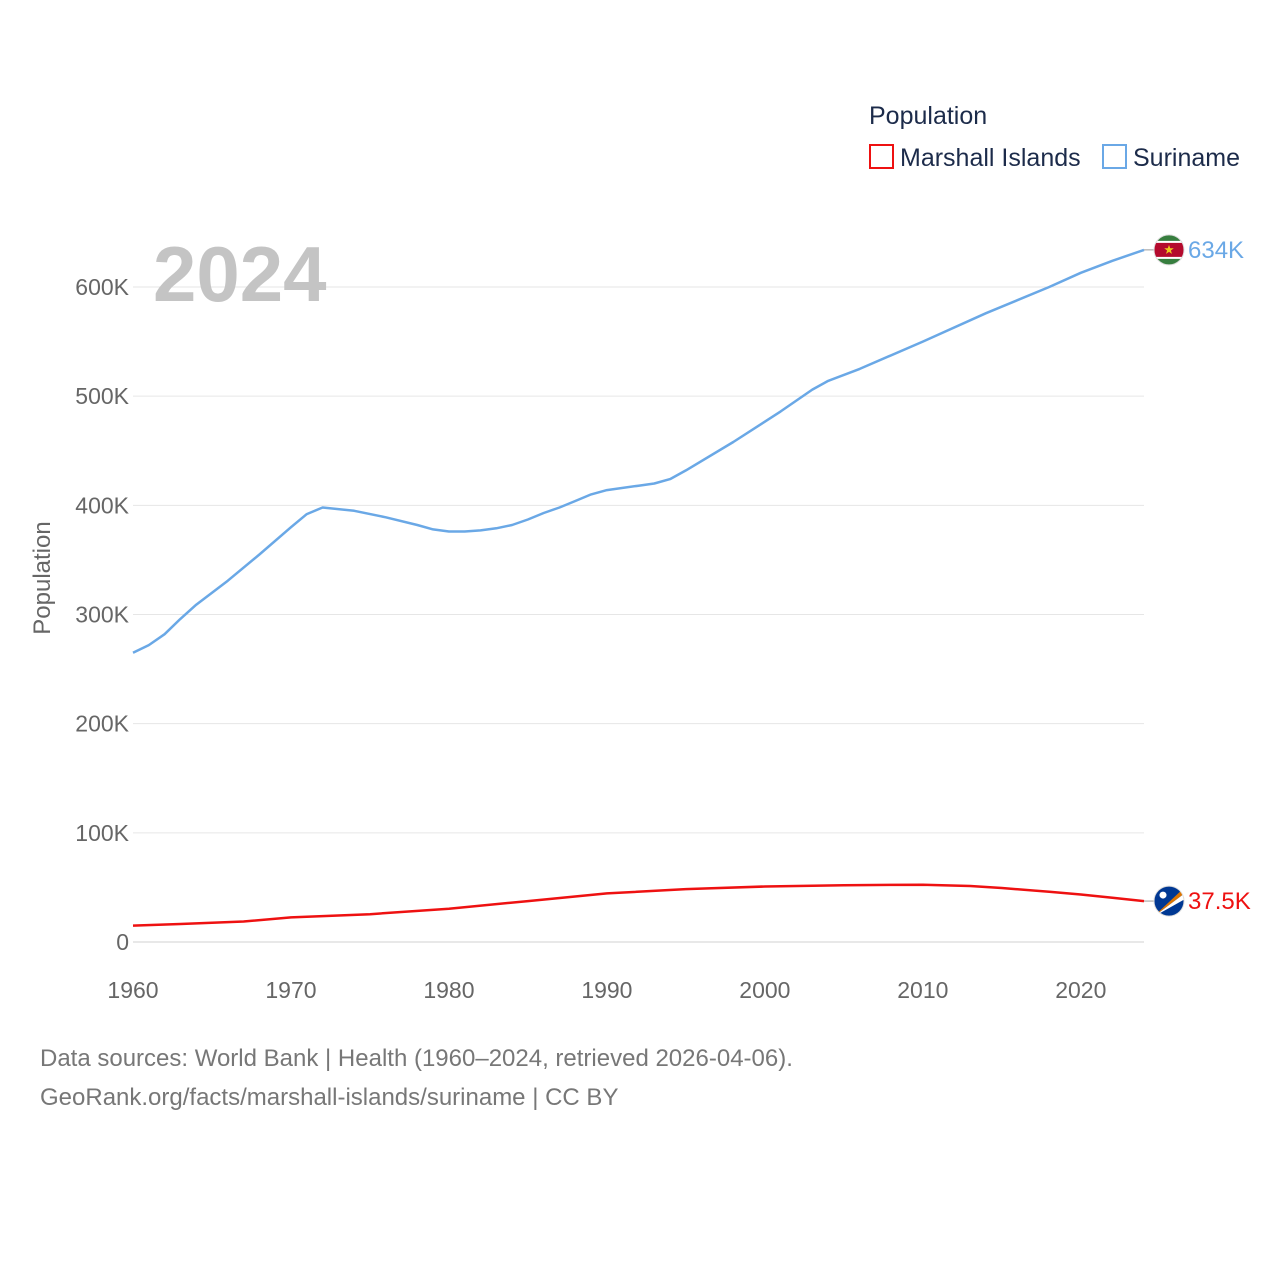 The image size is (1280, 1280). I want to click on end-label-marshall-islands: 37.5K, so click(1219, 901).